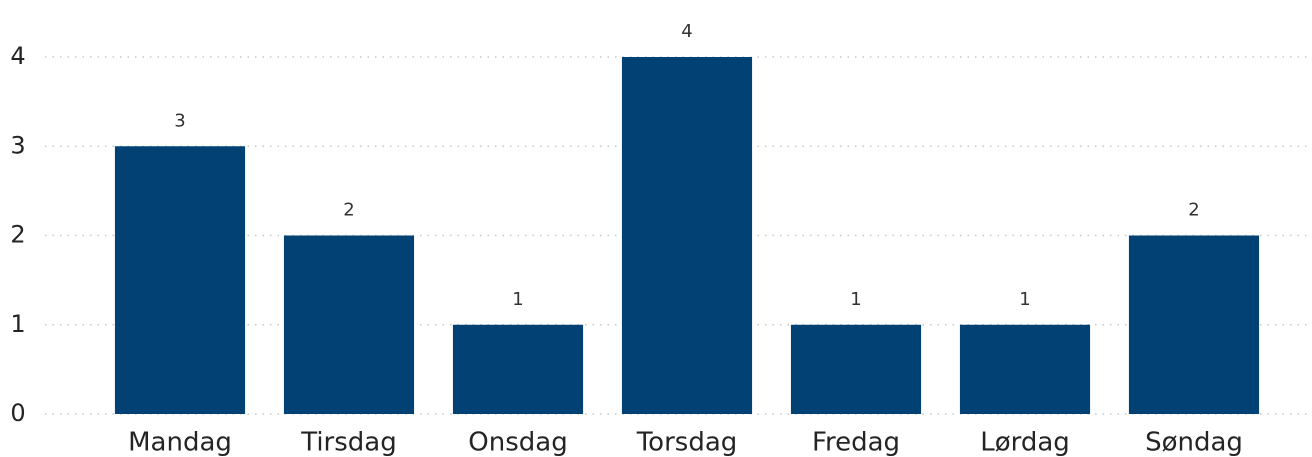 Image resolution: width=1312 pixels, height=457 pixels. What do you see at coordinates (17, 235) in the screenshot?
I see `y-tick-label: 2` at bounding box center [17, 235].